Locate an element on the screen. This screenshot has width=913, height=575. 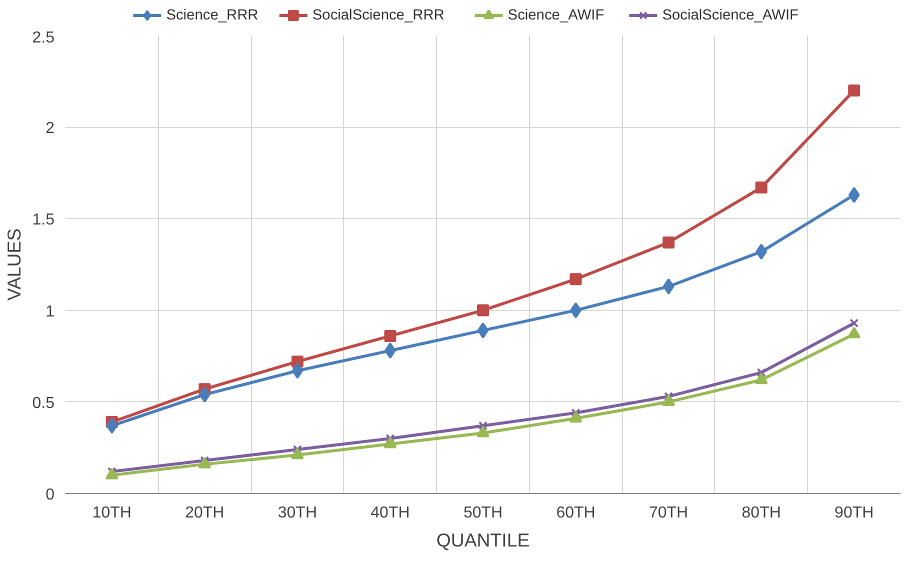
y-axis-title: VALUES is located at coordinates (13, 264).